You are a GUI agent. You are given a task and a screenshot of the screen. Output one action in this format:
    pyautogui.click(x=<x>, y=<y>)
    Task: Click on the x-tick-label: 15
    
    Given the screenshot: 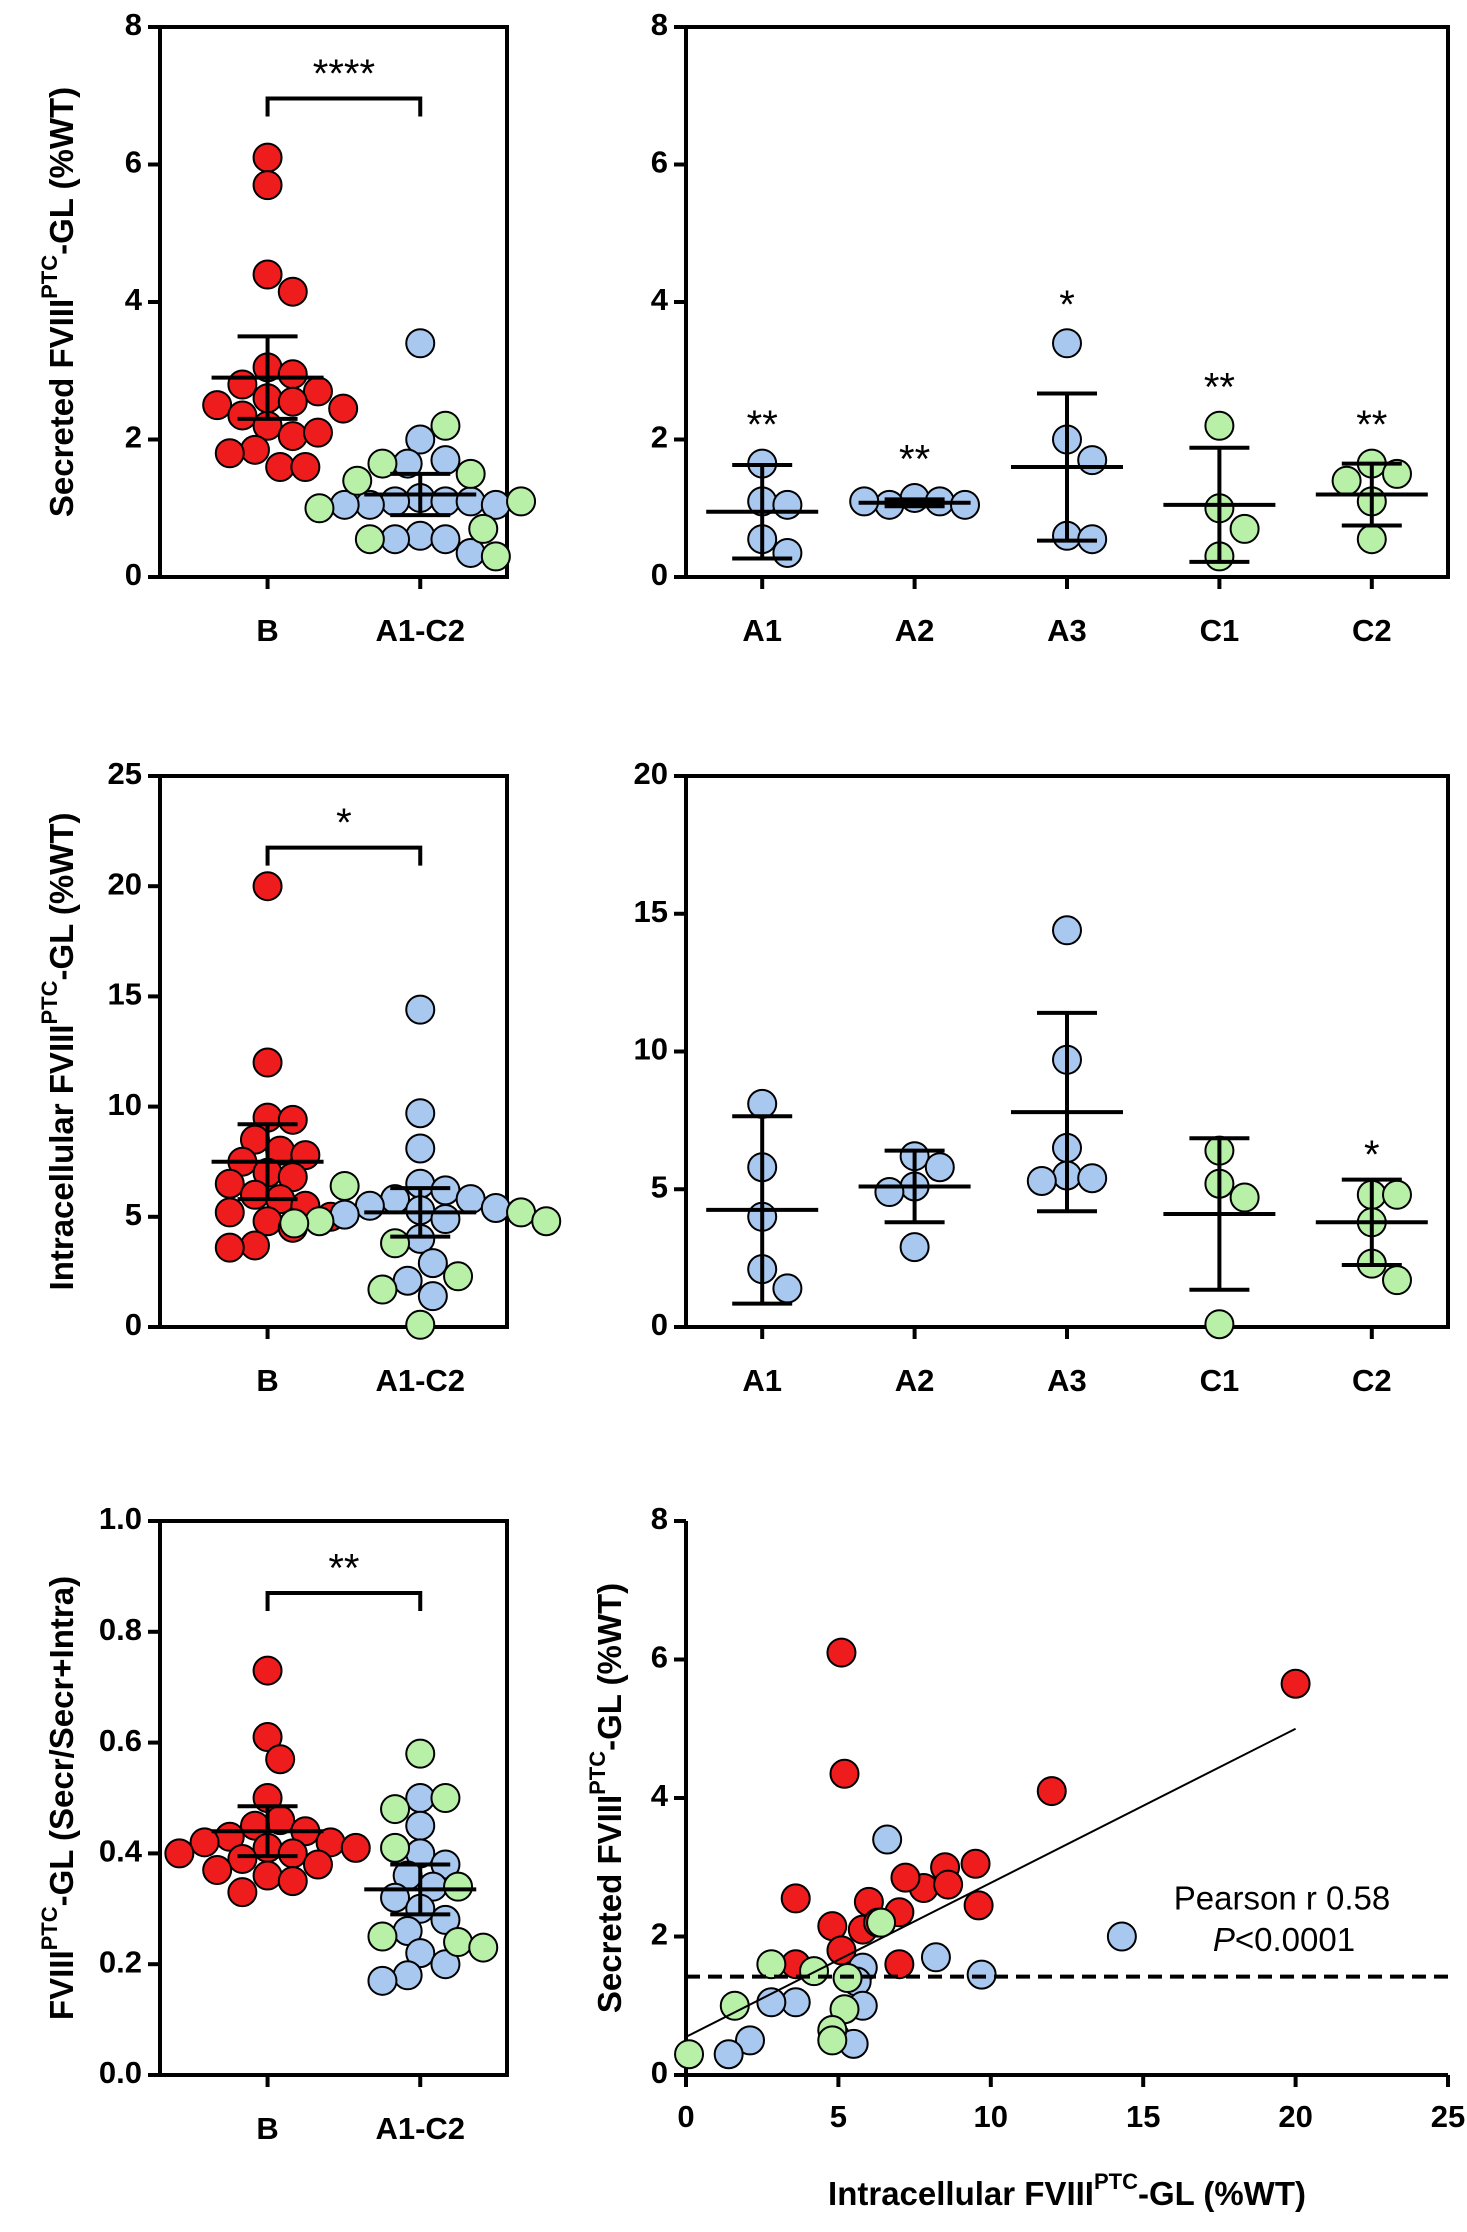 What is the action you would take?
    pyautogui.click(x=1143, y=2116)
    